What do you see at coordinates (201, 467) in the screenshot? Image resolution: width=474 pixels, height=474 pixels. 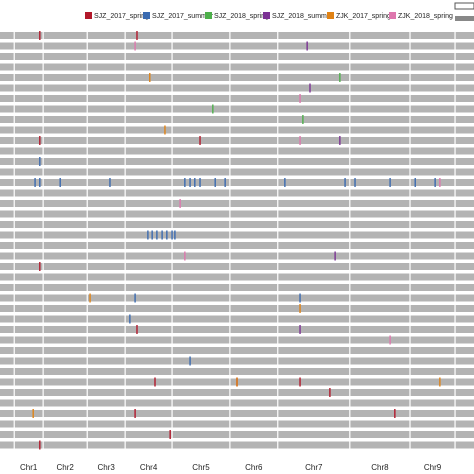 I see `chromosome-label: Chr5` at bounding box center [201, 467].